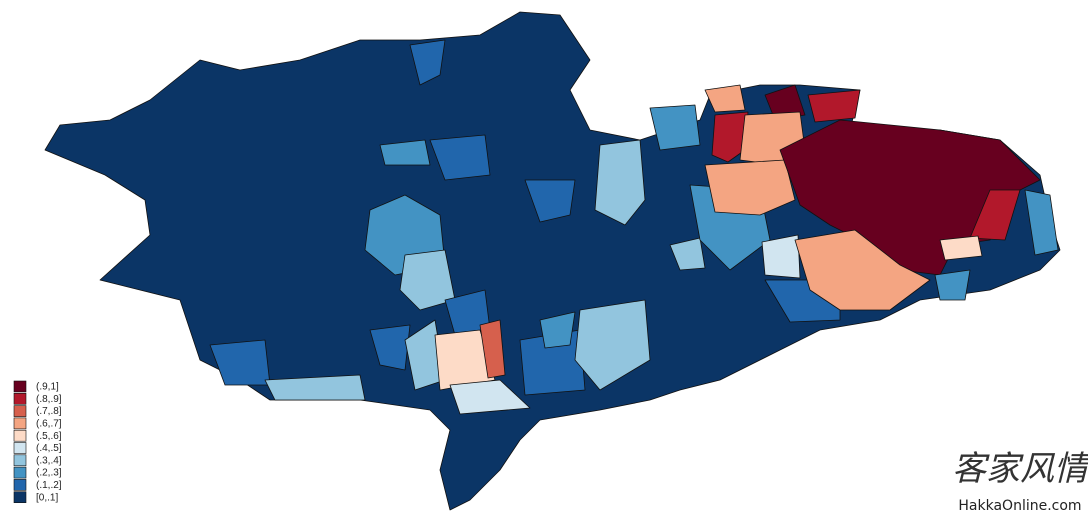  Describe the element at coordinates (47, 387) in the screenshot. I see `legend-label: (.9,1]` at that location.